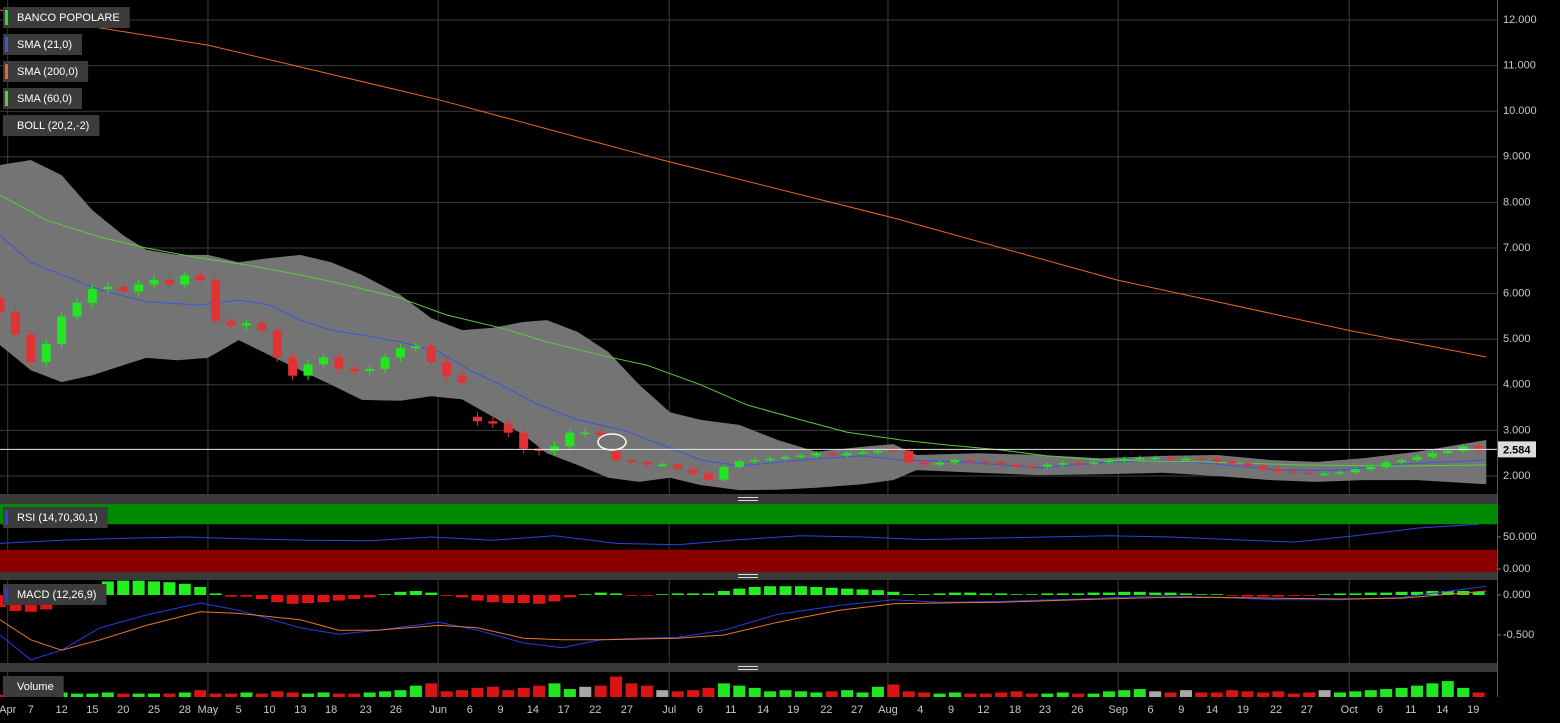  What do you see at coordinates (533, 710) in the screenshot?
I see `x-tick-label: 14` at bounding box center [533, 710].